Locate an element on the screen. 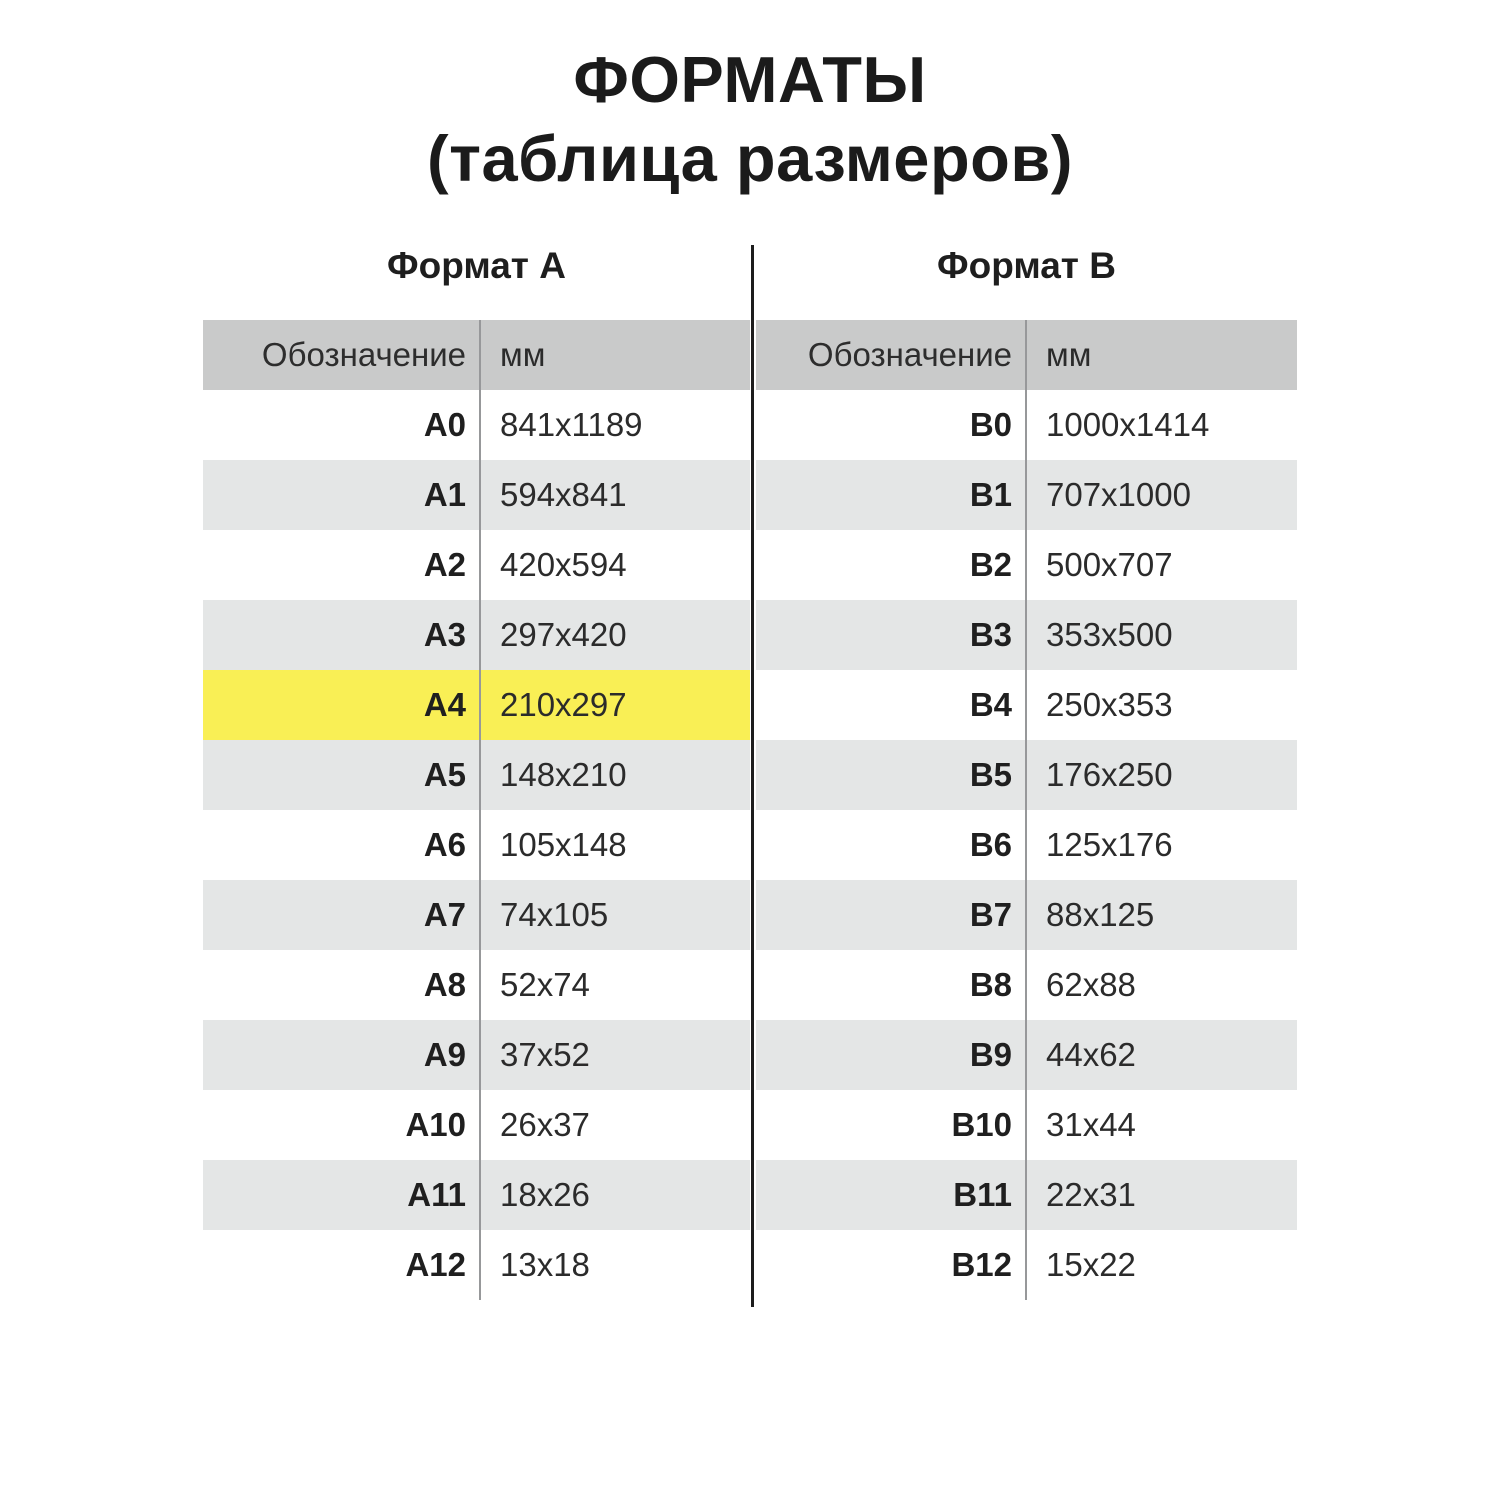 This screenshot has width=1500, height=1500. format-label: A6 is located at coordinates (444, 844).